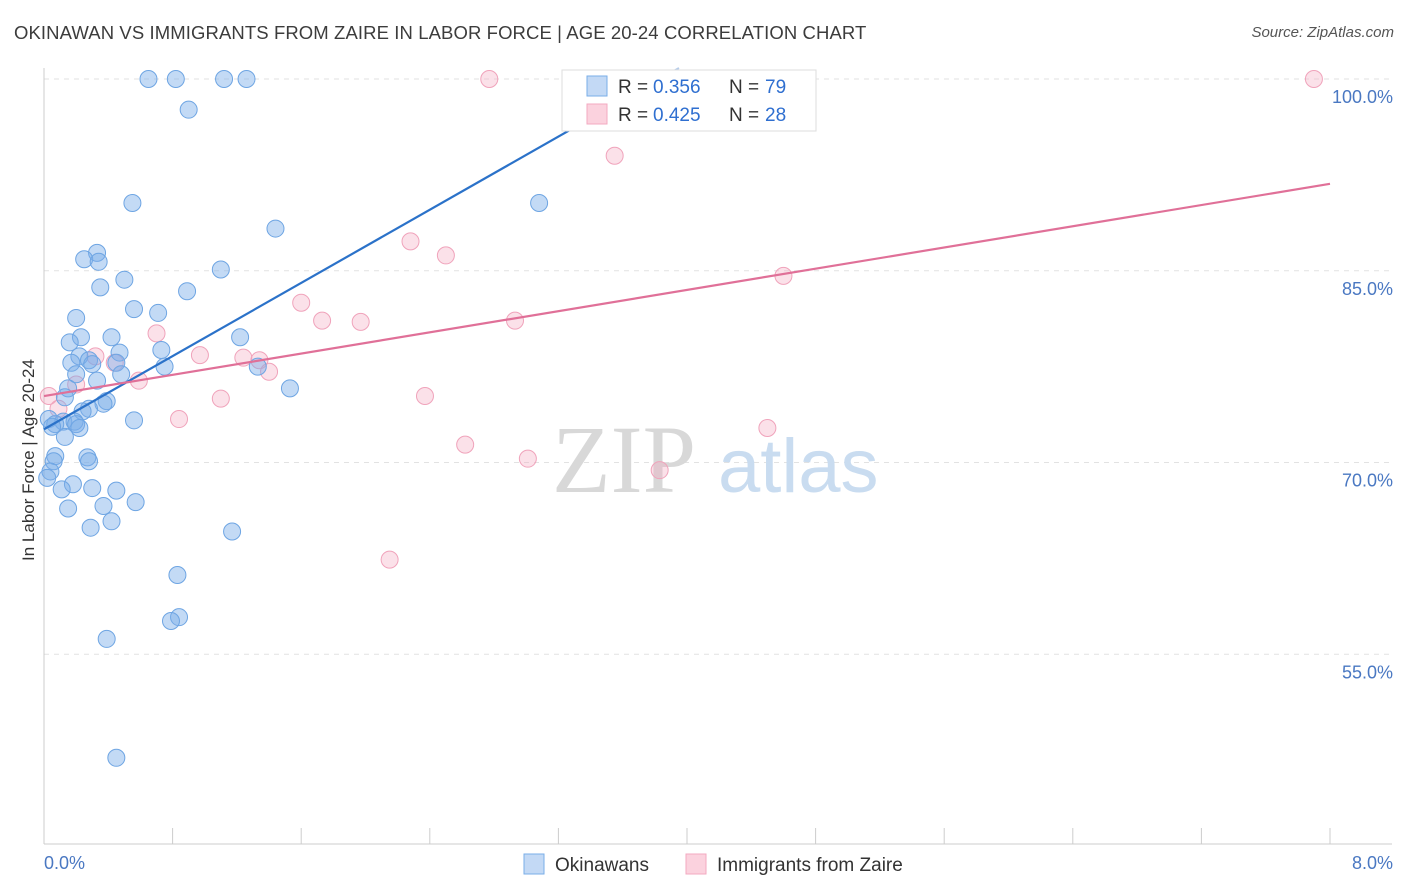  I want to click on stats-r-value-zaire: 0.425, so click(677, 115).